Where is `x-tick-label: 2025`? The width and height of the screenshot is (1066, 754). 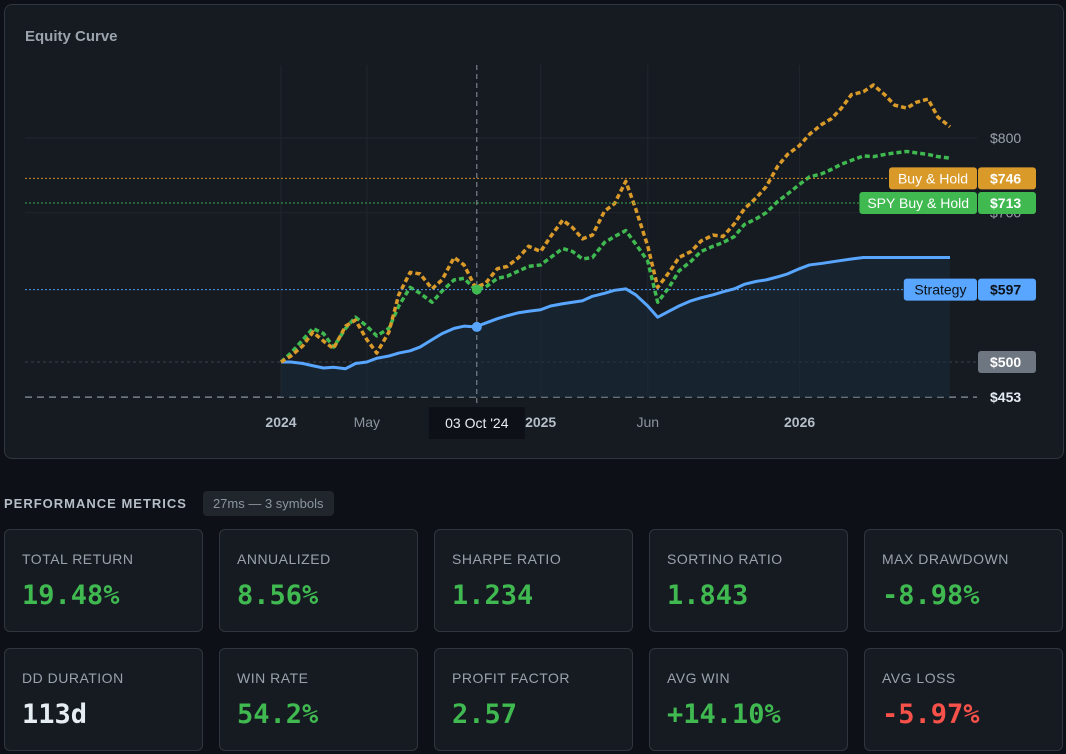
x-tick-label: 2025 is located at coordinates (540, 422).